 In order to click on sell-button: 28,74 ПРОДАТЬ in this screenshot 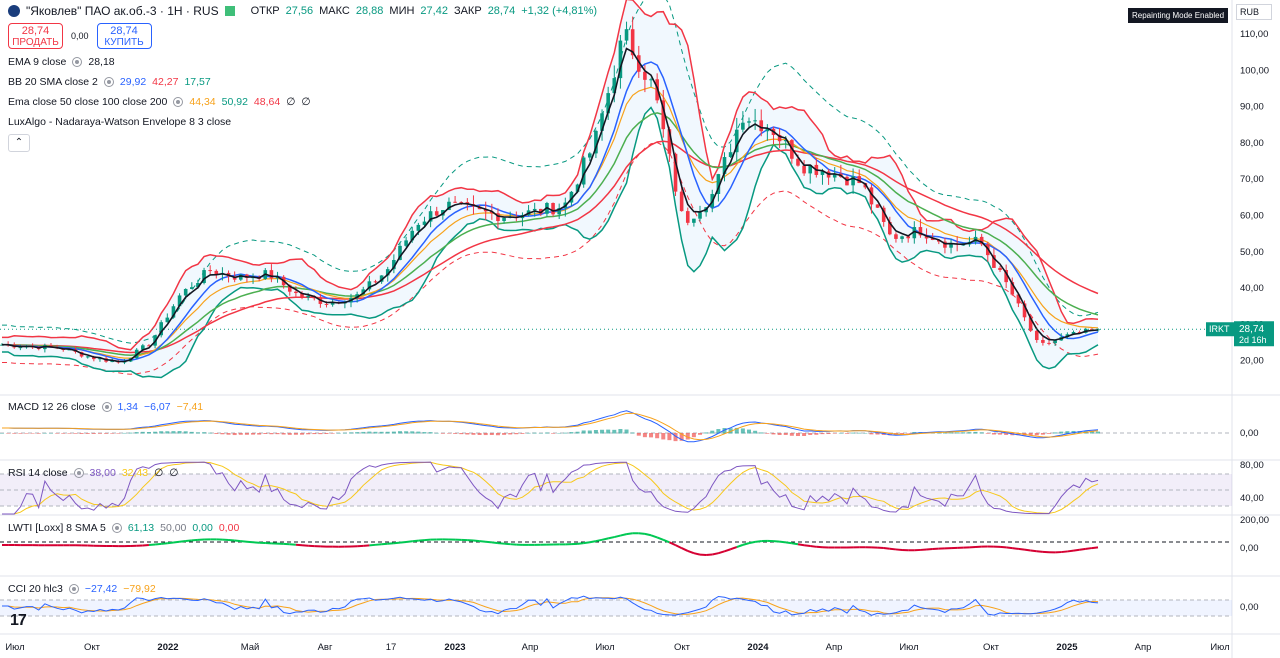, I will do `click(35, 36)`.